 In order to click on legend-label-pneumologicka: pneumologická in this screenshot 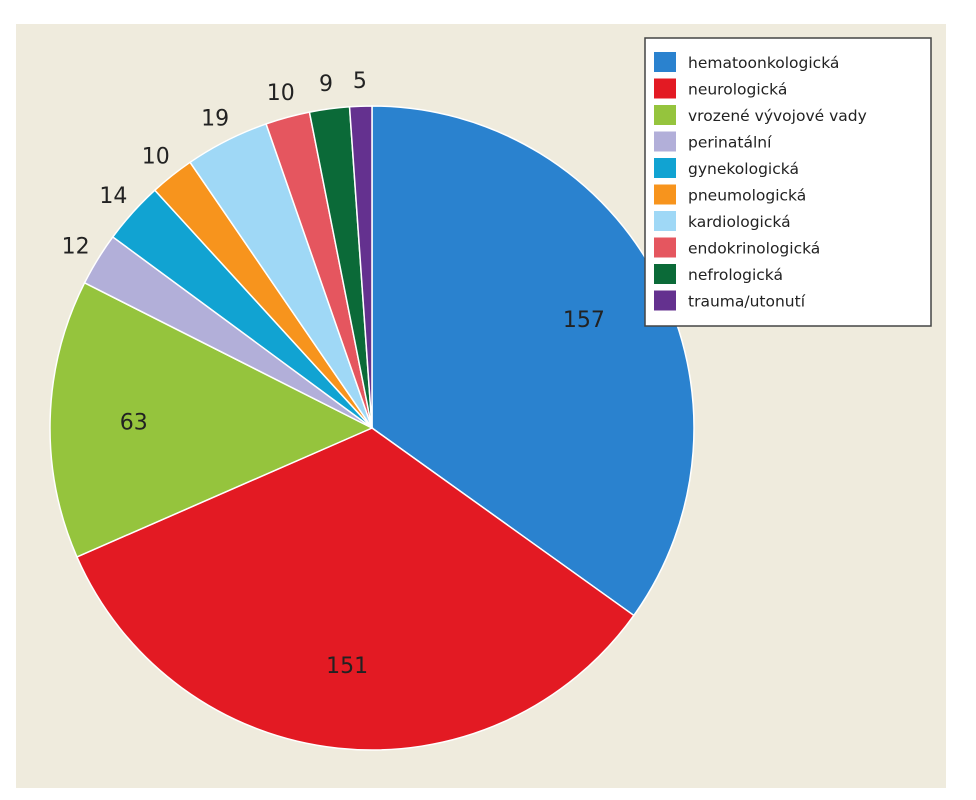, I will do `click(747, 196)`.